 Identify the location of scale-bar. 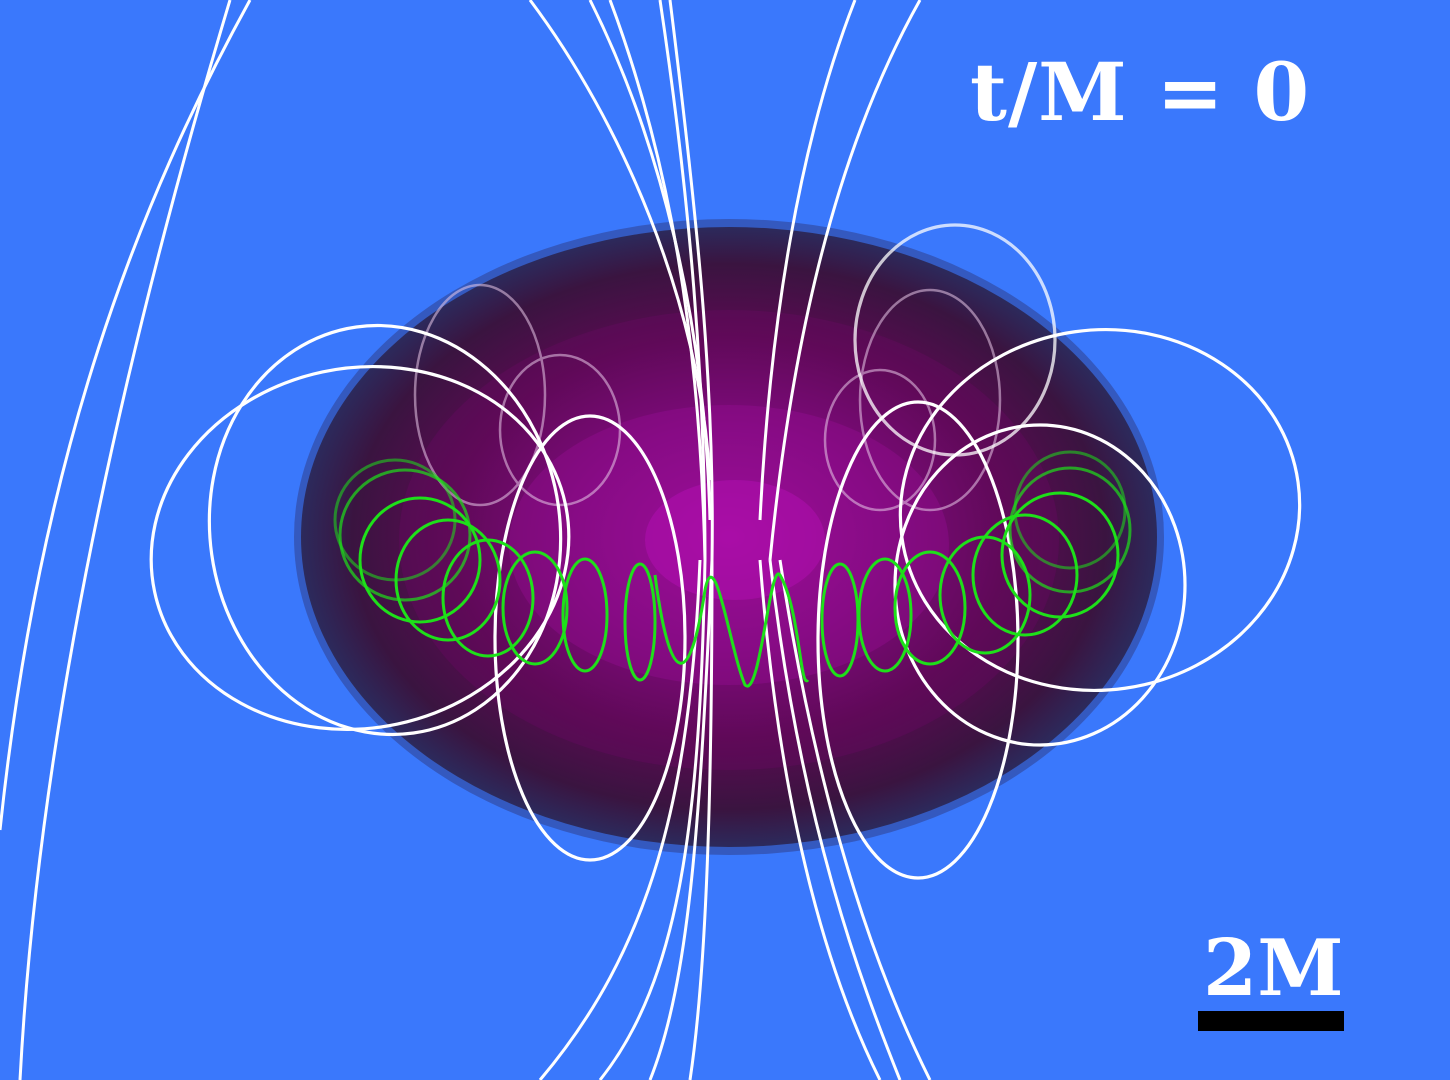
(1271, 1021).